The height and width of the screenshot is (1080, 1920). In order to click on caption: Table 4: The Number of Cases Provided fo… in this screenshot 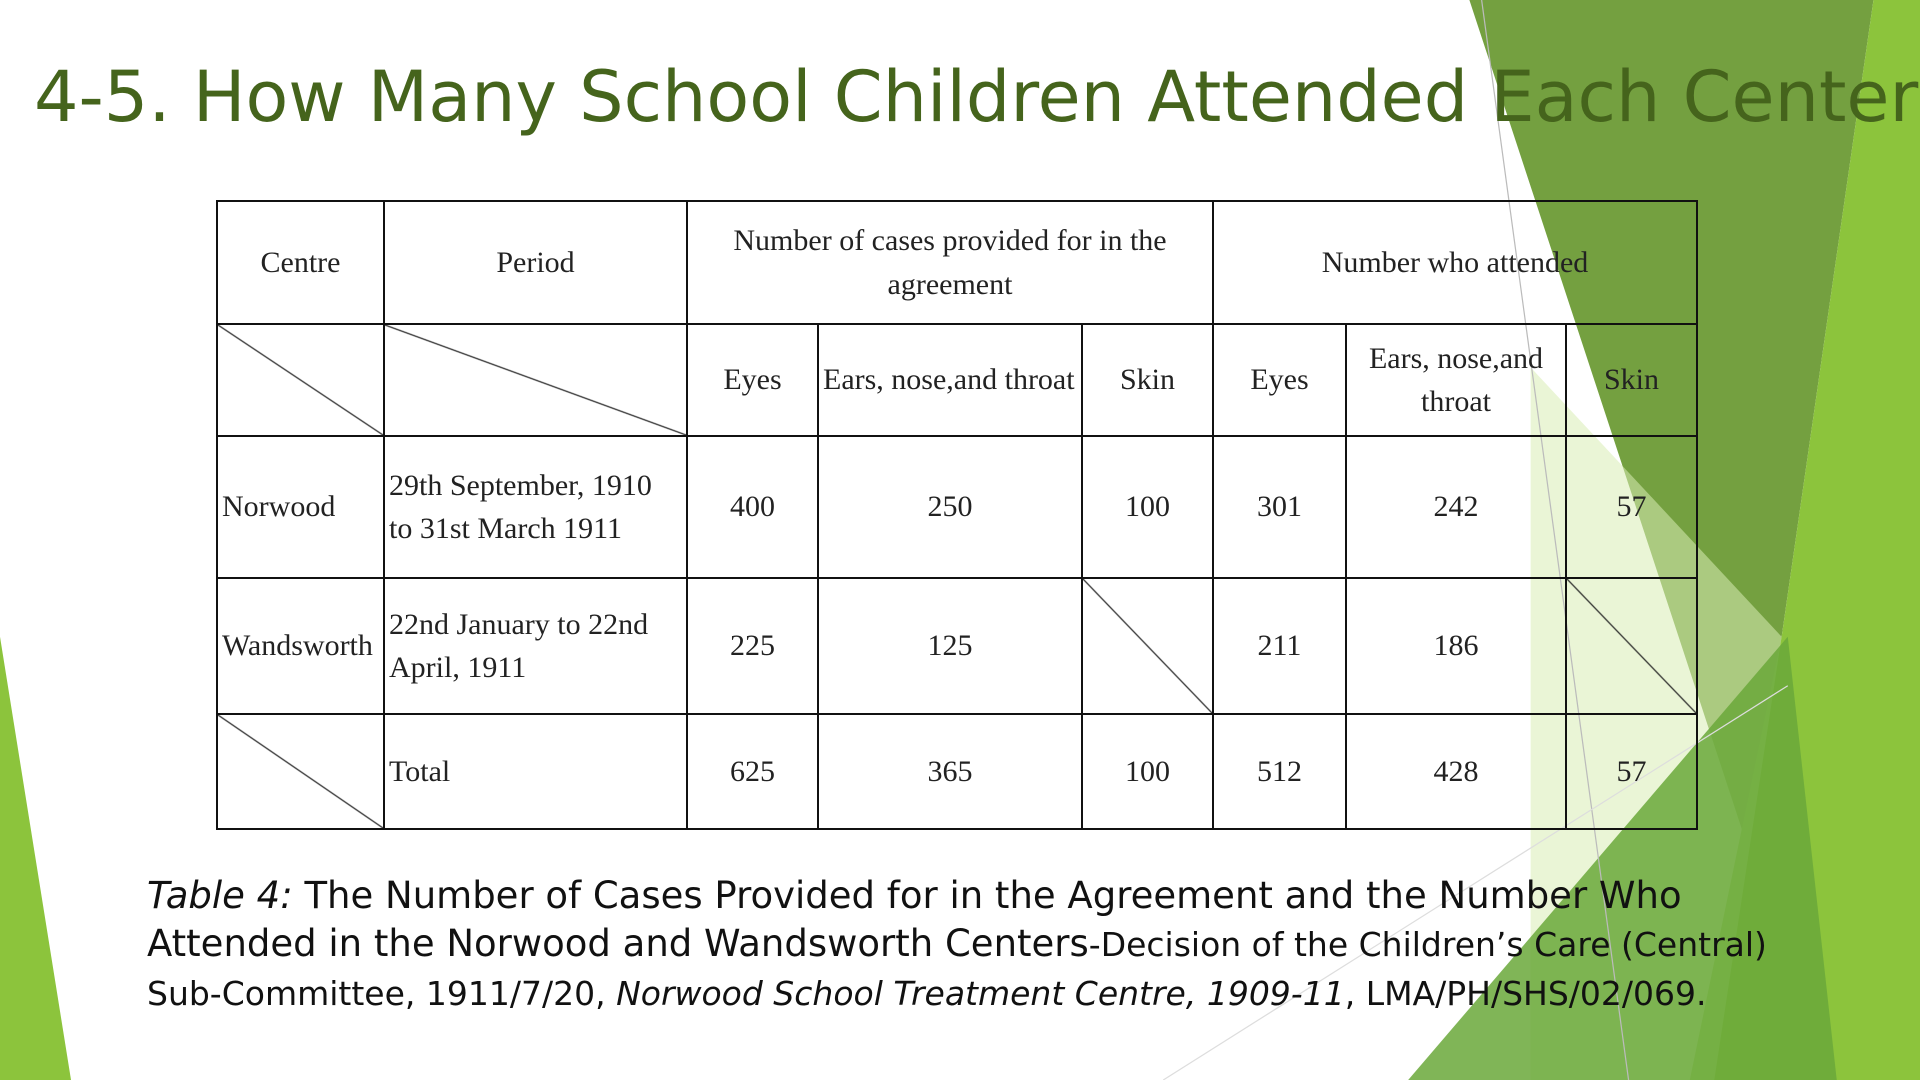, I will do `click(957, 945)`.